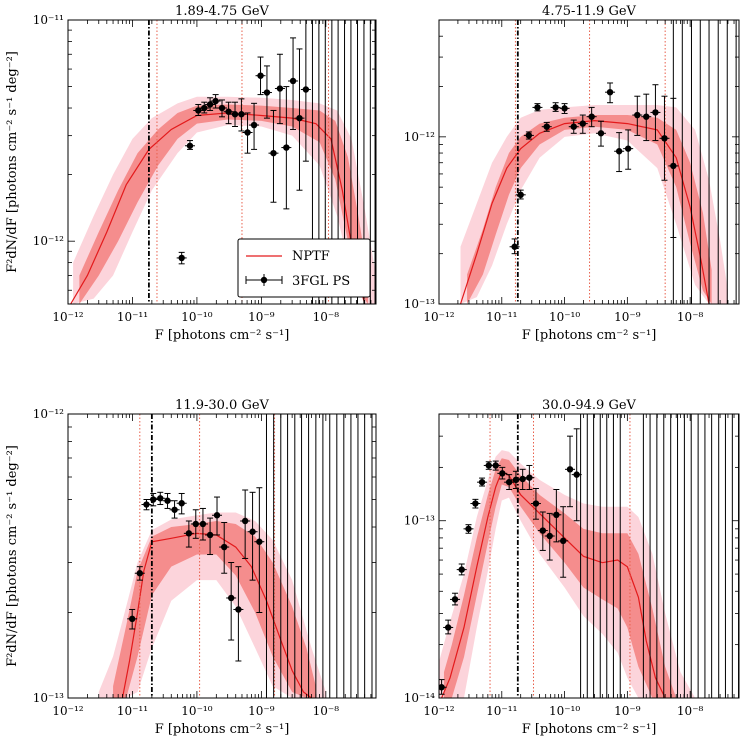  Describe the element at coordinates (12, 556) in the screenshot. I see `y-axis-label: F²dN/dF [photons cm⁻² s⁻¹ deg⁻²]` at that location.